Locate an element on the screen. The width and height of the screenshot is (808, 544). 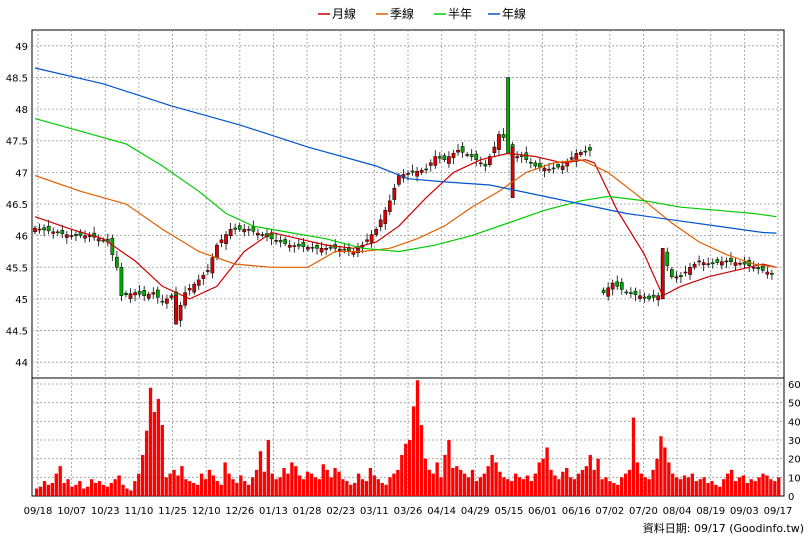
x-tick-label: 11/25 is located at coordinates (172, 511).